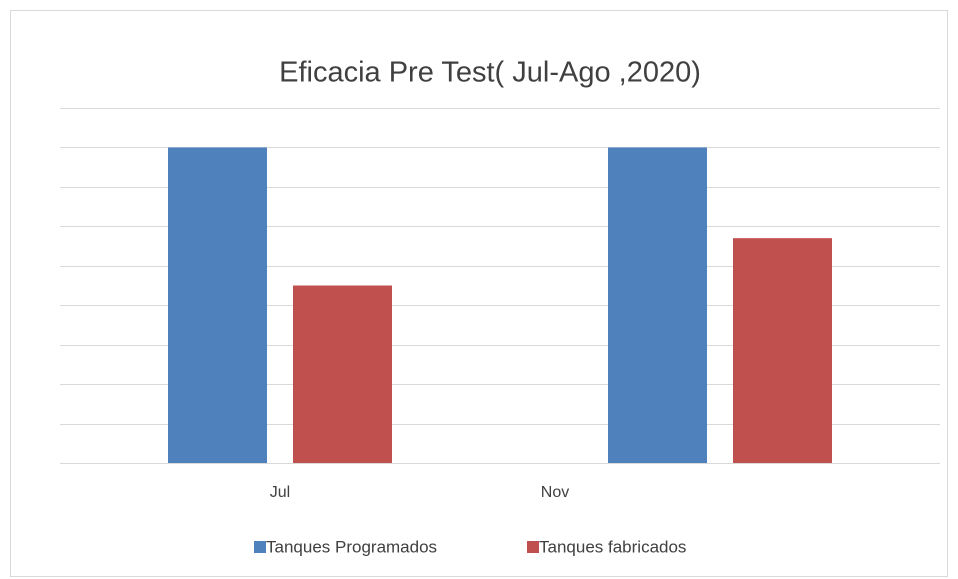 The height and width of the screenshot is (579, 958). Describe the element at coordinates (612, 546) in the screenshot. I see `legend-label: Tanques fabricados` at that location.